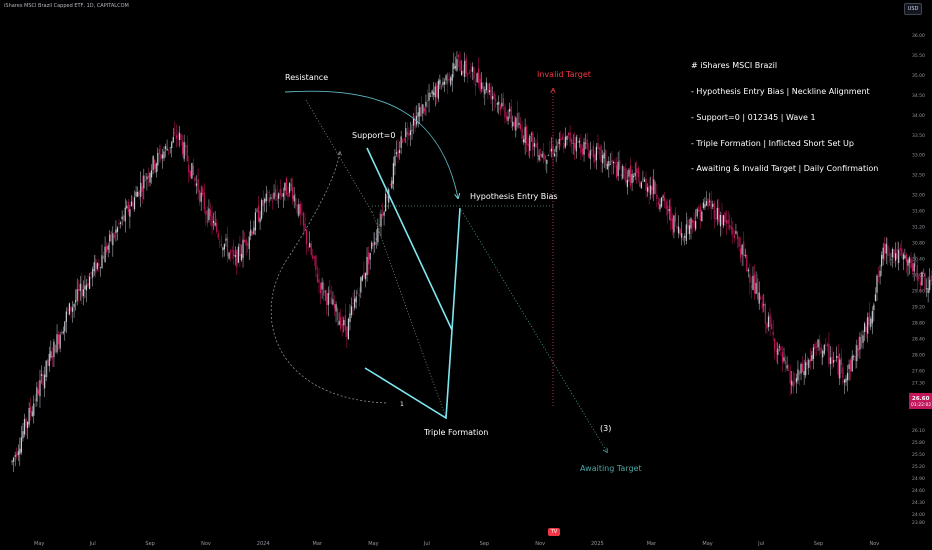 The image size is (932, 550). What do you see at coordinates (918, 196) in the screenshot?
I see `y-tick-label: 32.00` at bounding box center [918, 196].